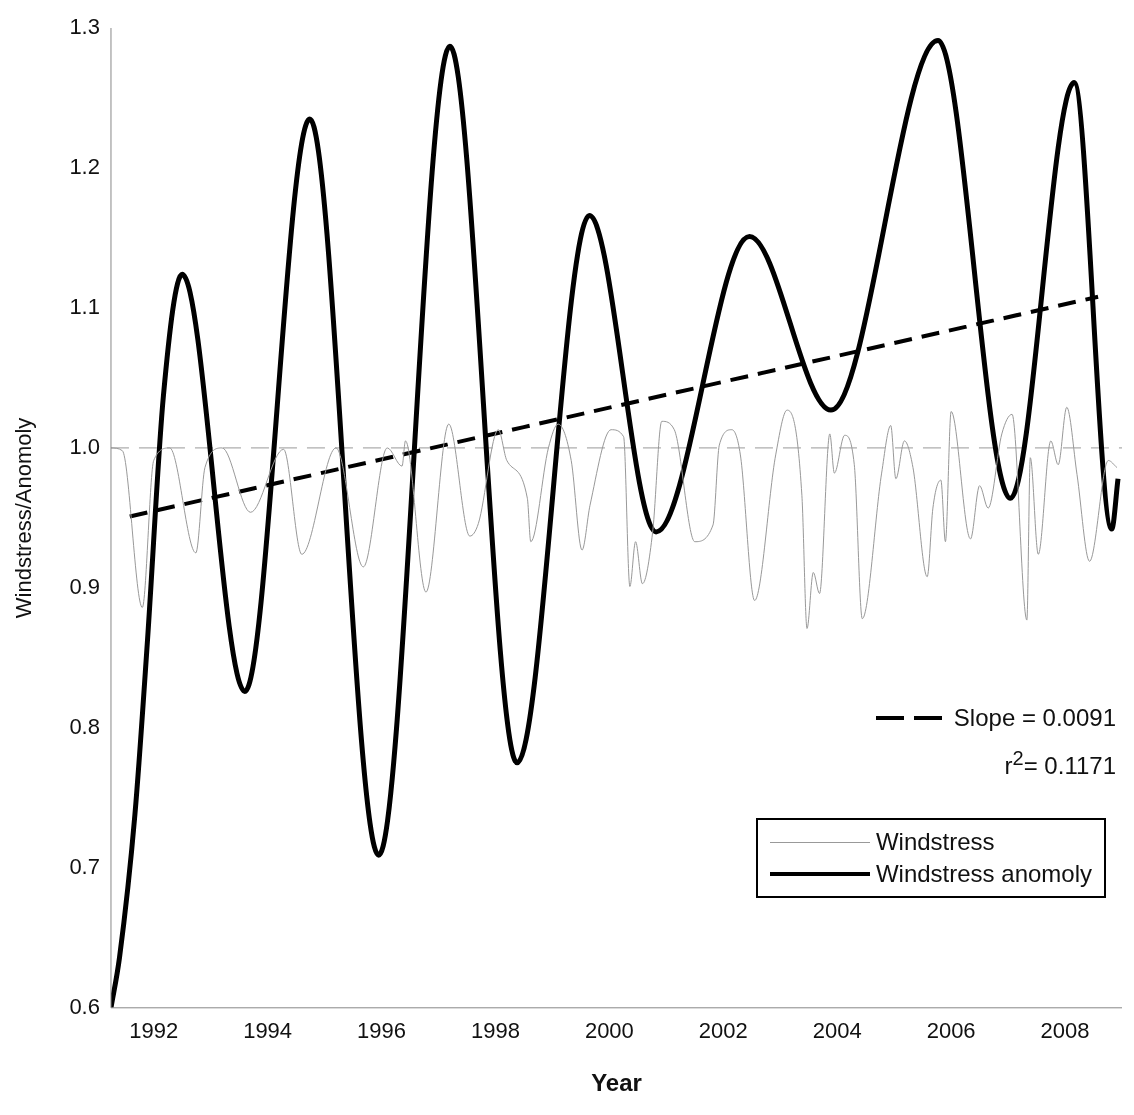  What do you see at coordinates (935, 842) in the screenshot?
I see `legend-label: Windstress` at bounding box center [935, 842].